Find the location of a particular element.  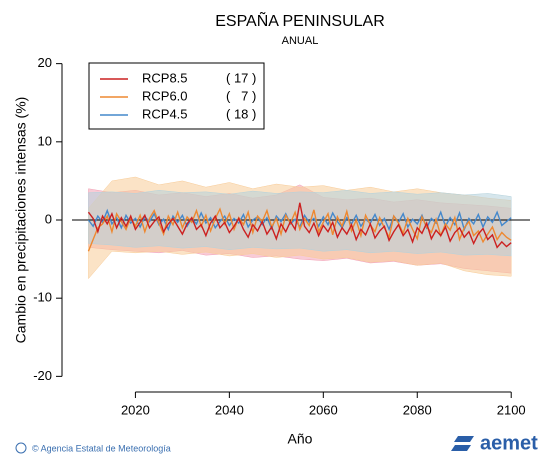

y-tick-label: -10 is located at coordinates (42, 297).